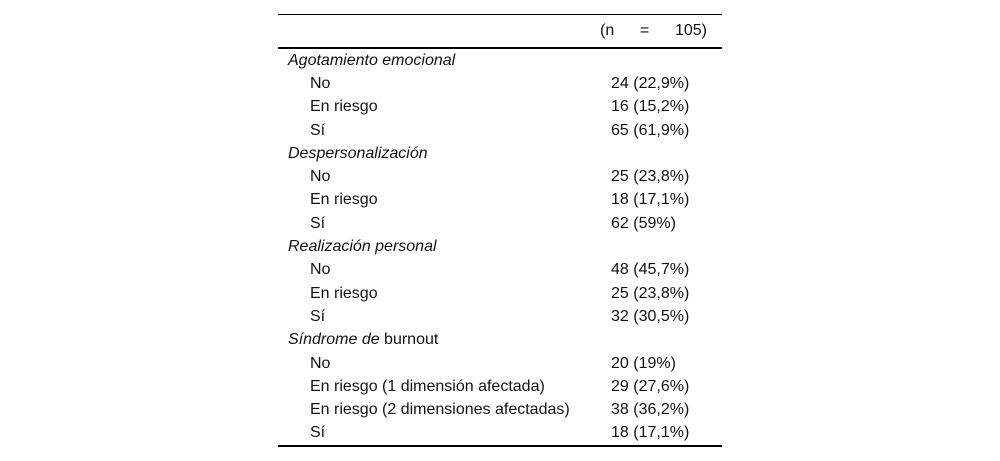 This screenshot has width=1000, height=461. What do you see at coordinates (500, 316) in the screenshot?
I see `table-row: Sí 32 (30,5%)` at bounding box center [500, 316].